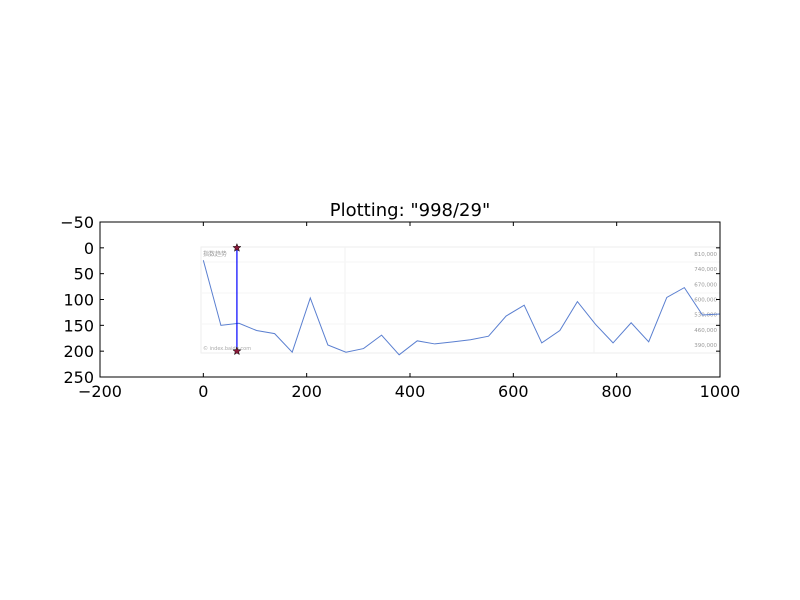 The width and height of the screenshot is (800, 600). I want to click on series-line, so click(461, 308).